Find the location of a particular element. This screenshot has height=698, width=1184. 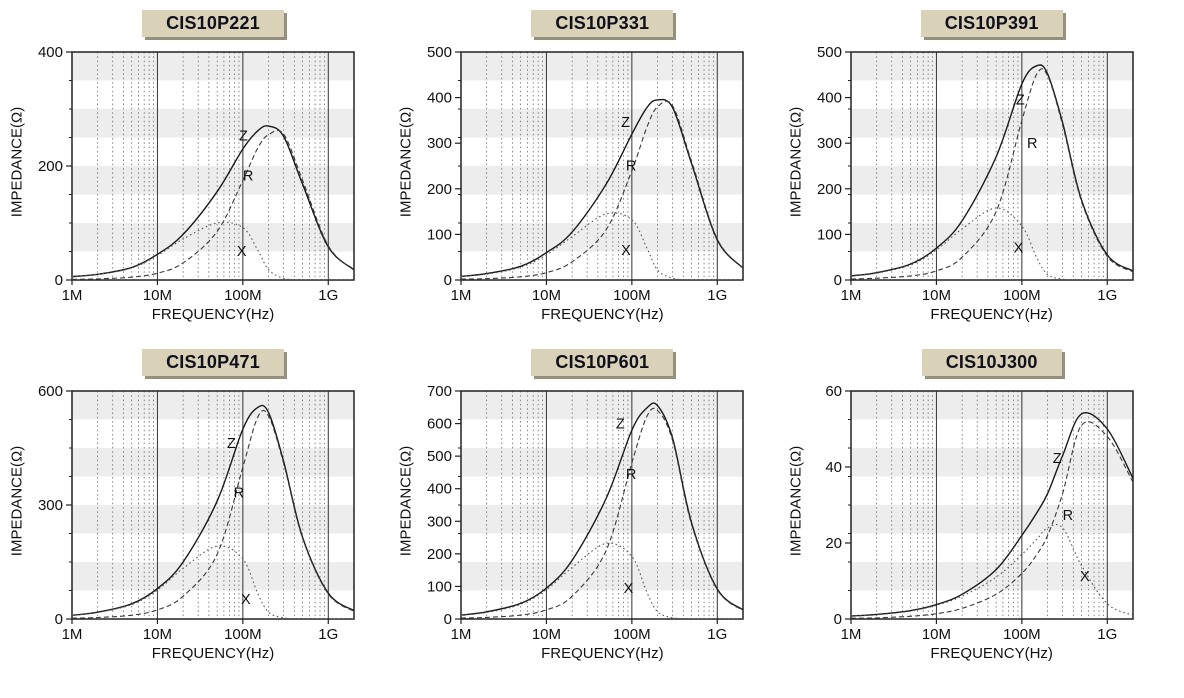

impedance-plot: 0 100 200 300 400 500 1M 10M 100M 1G Z R X is located at coordinates (975, 174).